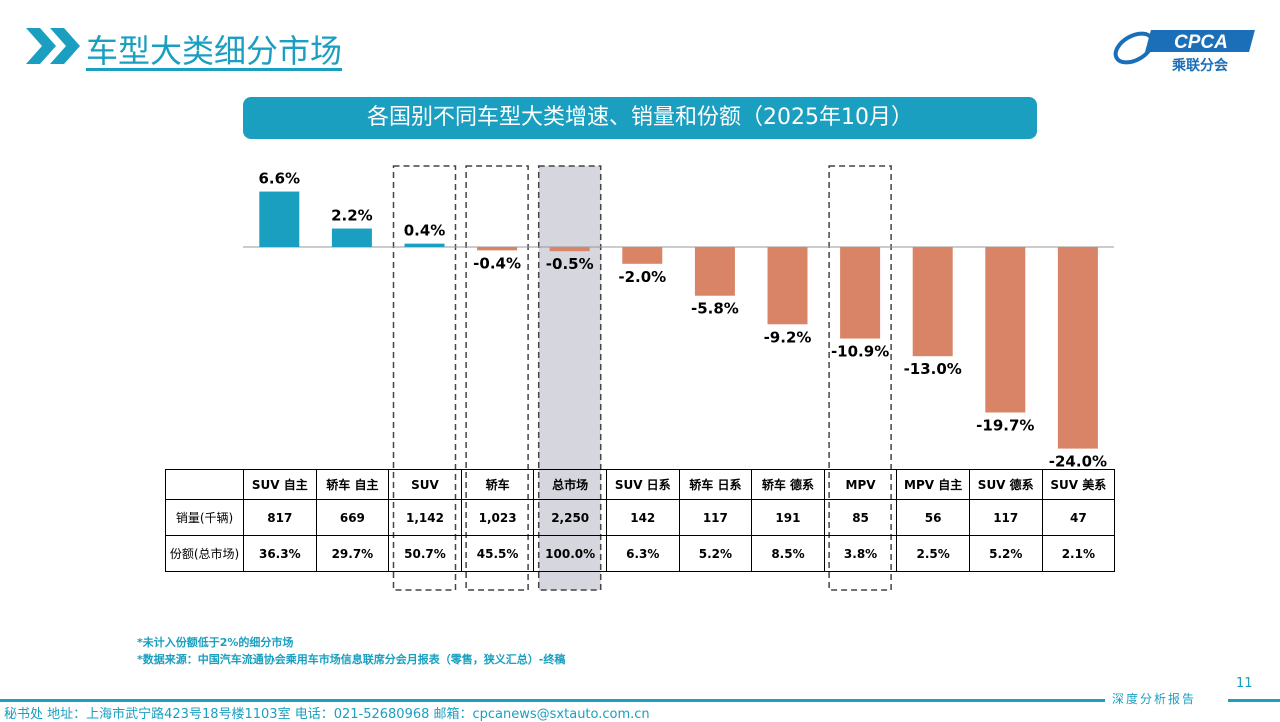 The width and height of the screenshot is (1280, 722). I want to click on column-header: SUV 美系, so click(1078, 484).